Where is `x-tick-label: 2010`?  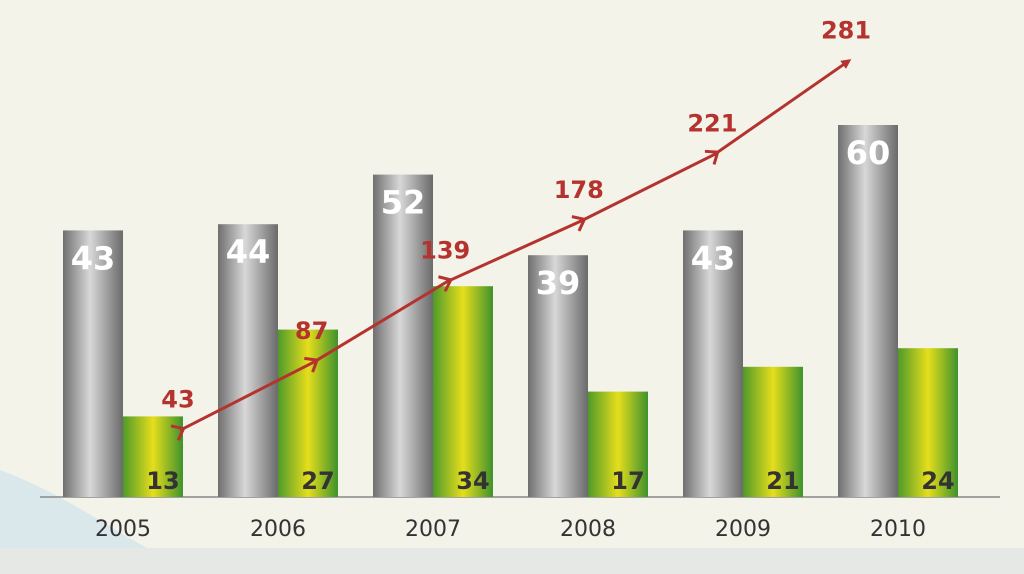
x-tick-label: 2010 is located at coordinates (898, 529).